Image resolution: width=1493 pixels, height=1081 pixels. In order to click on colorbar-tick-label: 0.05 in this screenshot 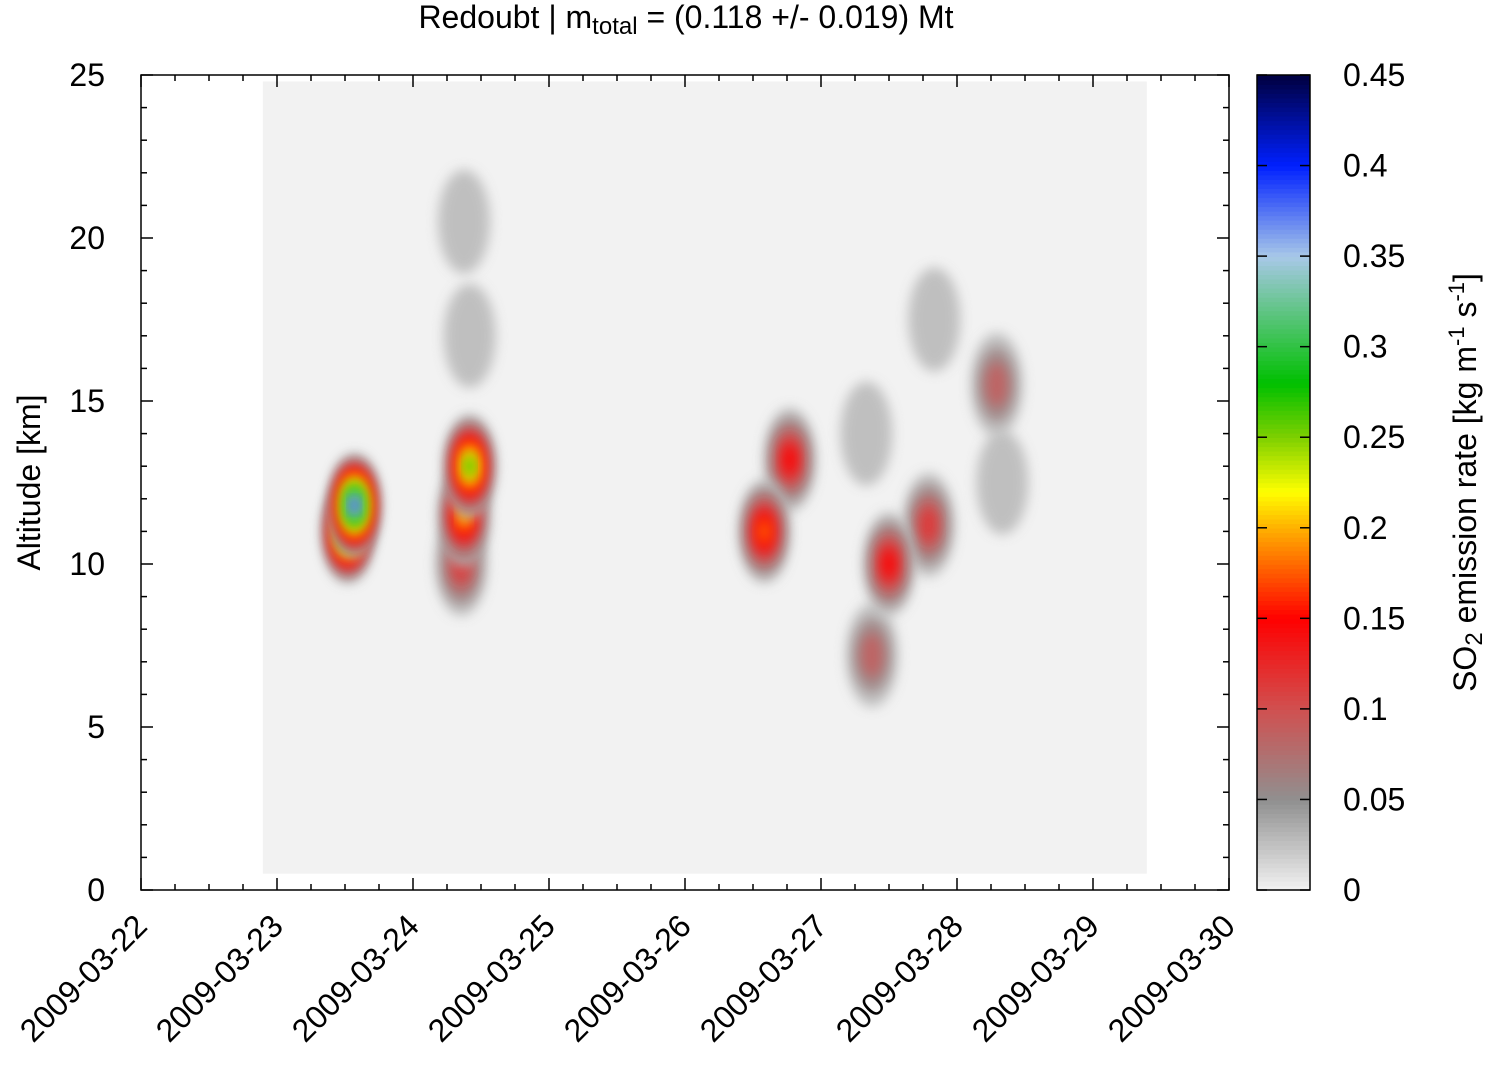, I will do `click(1374, 799)`.